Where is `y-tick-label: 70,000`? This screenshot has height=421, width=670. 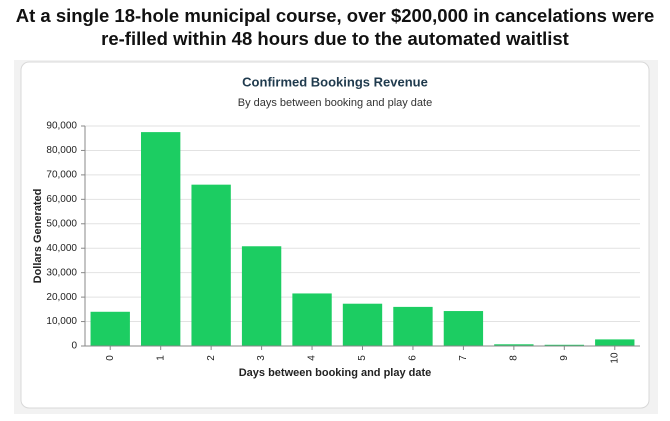 y-tick-label: 70,000 is located at coordinates (61, 175).